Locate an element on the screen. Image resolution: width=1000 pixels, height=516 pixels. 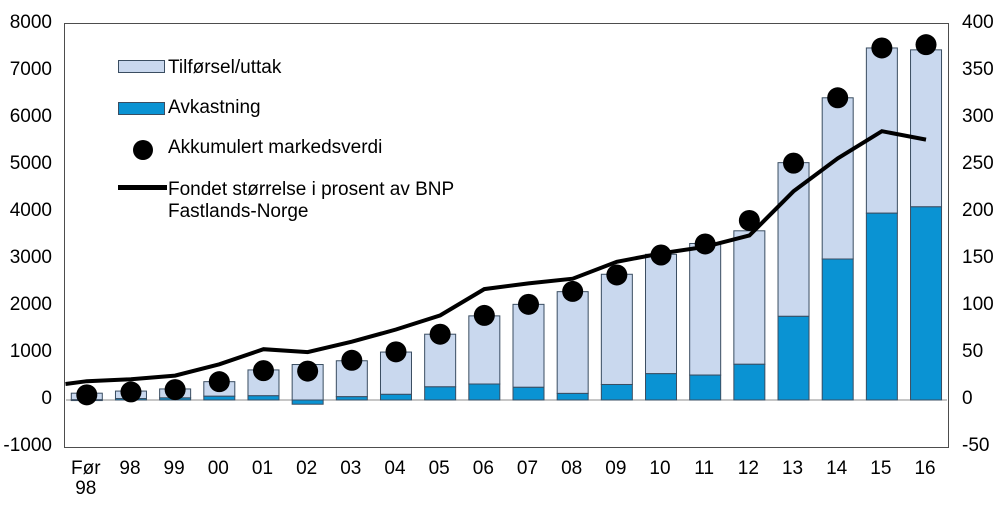
y-axis-left-tick: 1000 is located at coordinates (30, 351).